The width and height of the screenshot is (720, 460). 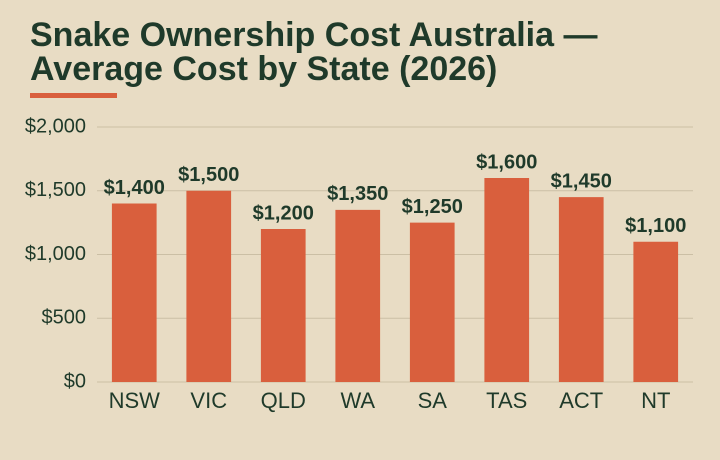 I want to click on x-tick-label: NT, so click(x=655, y=400).